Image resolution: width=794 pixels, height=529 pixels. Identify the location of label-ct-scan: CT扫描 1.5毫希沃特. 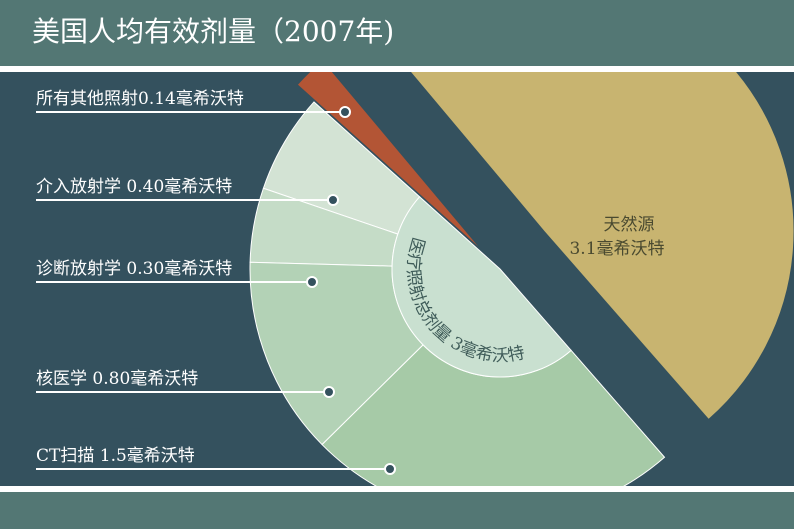
(115, 456).